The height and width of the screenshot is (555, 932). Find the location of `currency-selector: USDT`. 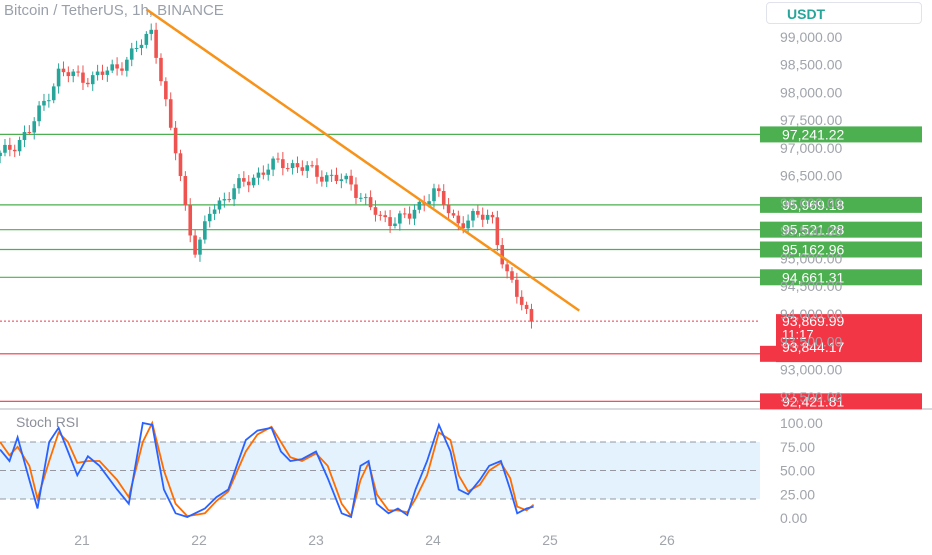

currency-selector: USDT is located at coordinates (844, 13).